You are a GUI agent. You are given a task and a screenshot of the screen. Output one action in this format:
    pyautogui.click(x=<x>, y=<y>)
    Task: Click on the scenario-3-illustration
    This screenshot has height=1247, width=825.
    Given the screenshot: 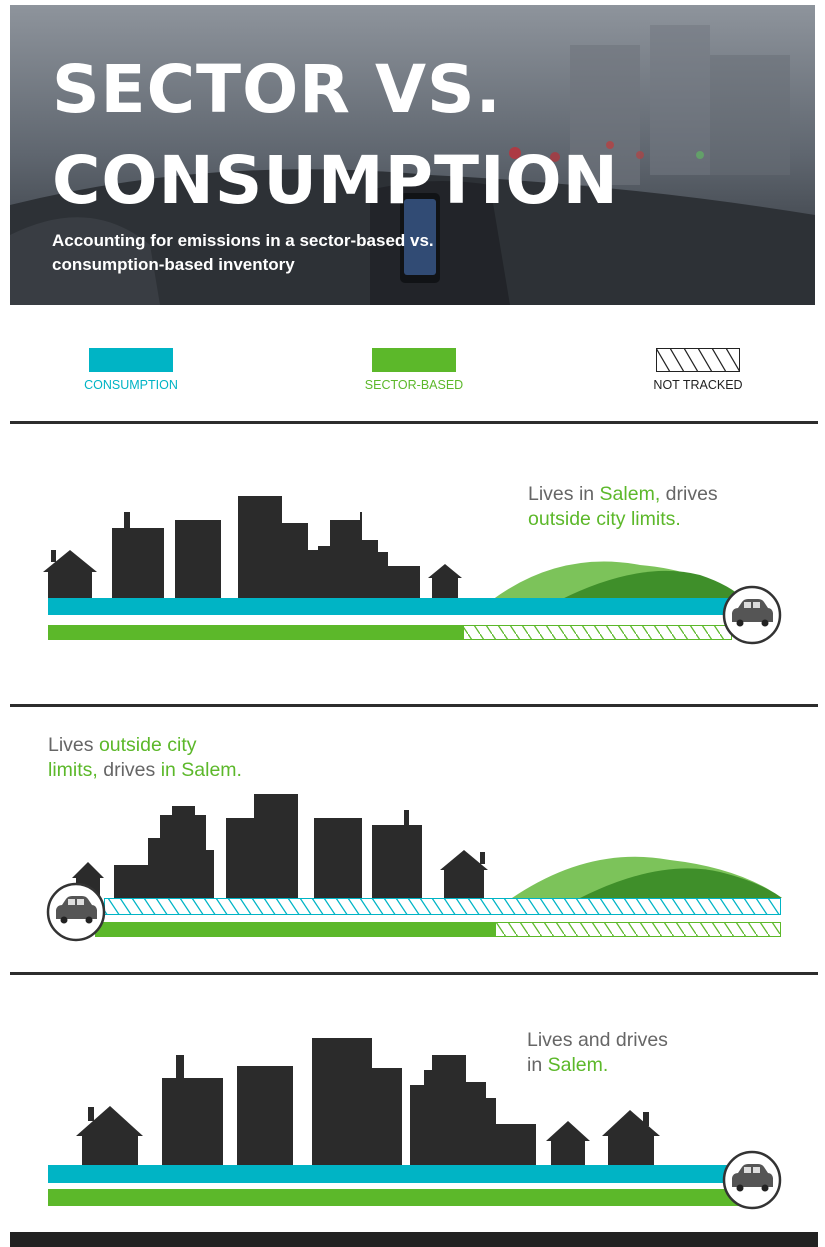 What is the action you would take?
    pyautogui.click(x=415, y=1124)
    